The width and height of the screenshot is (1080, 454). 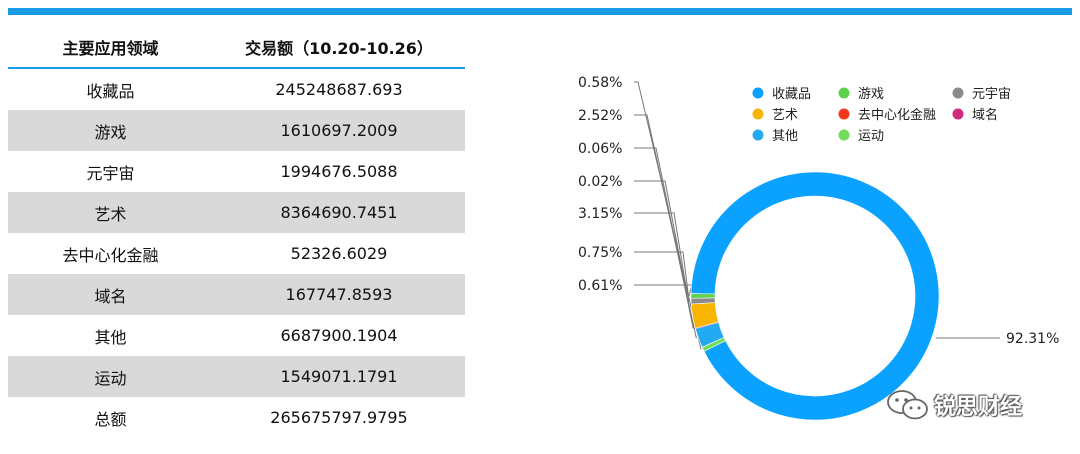 What do you see at coordinates (600, 214) in the screenshot?
I see `percent-label-3: 3.15%` at bounding box center [600, 214].